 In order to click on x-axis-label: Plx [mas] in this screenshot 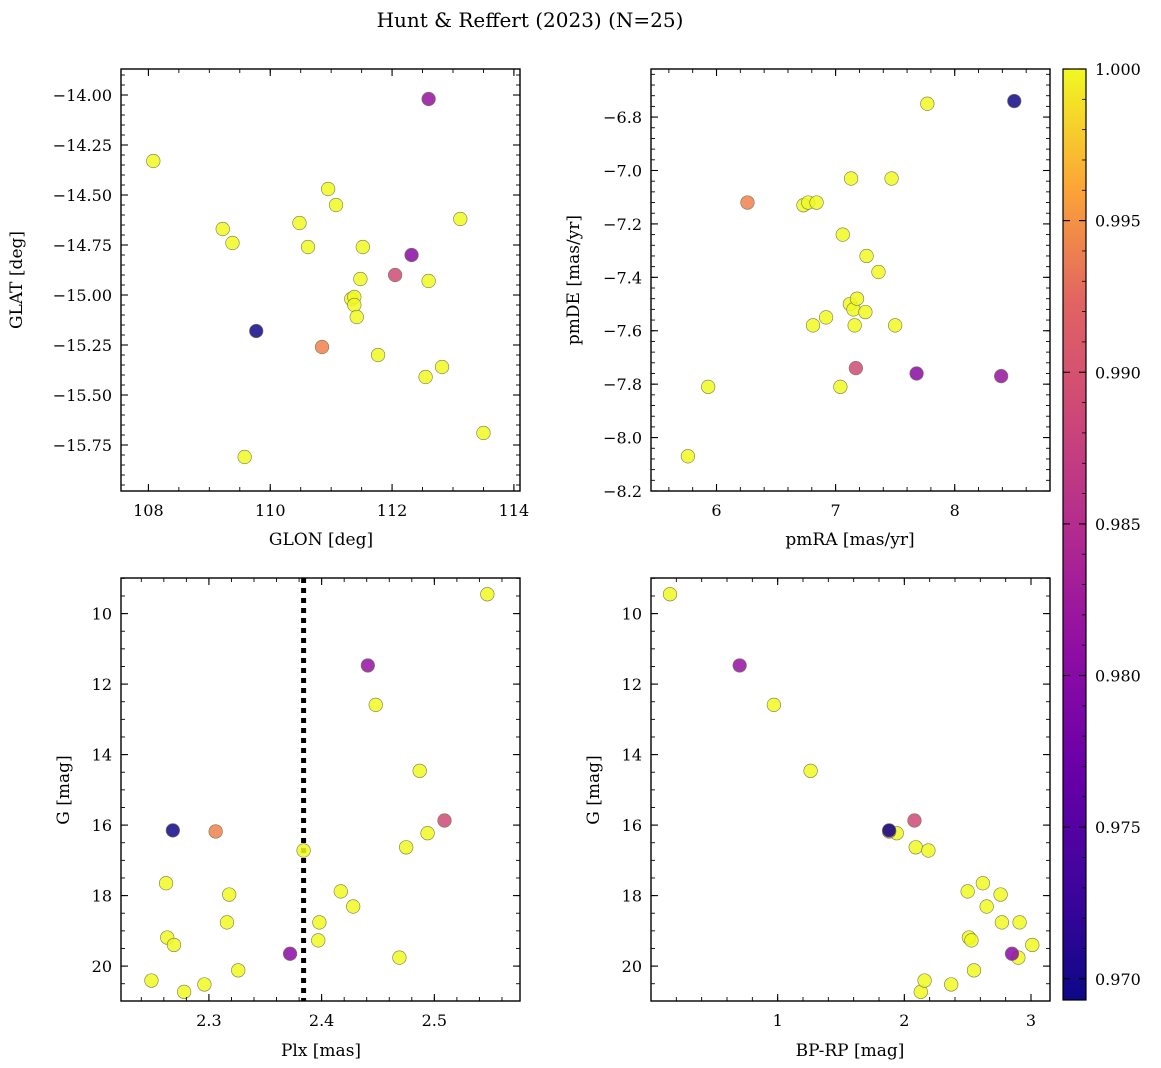, I will do `click(321, 1051)`.